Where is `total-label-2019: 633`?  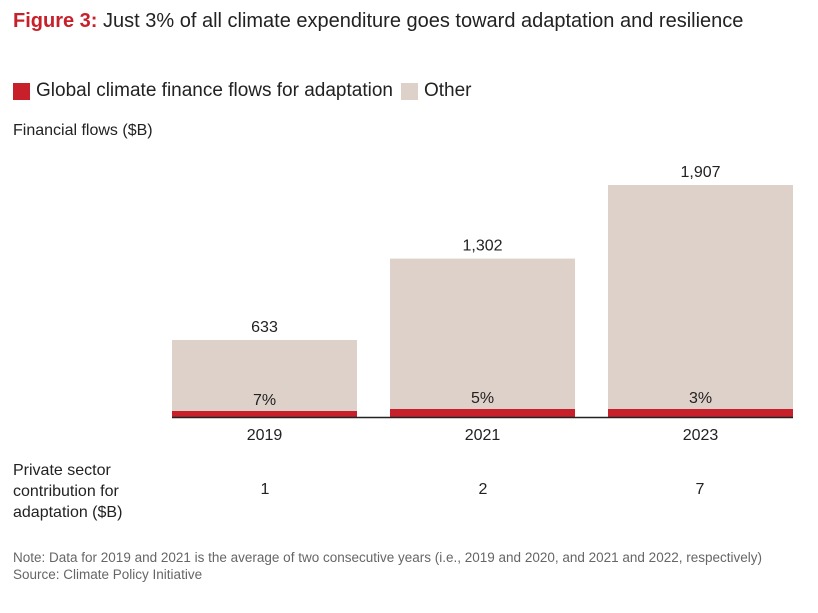 total-label-2019: 633 is located at coordinates (264, 327).